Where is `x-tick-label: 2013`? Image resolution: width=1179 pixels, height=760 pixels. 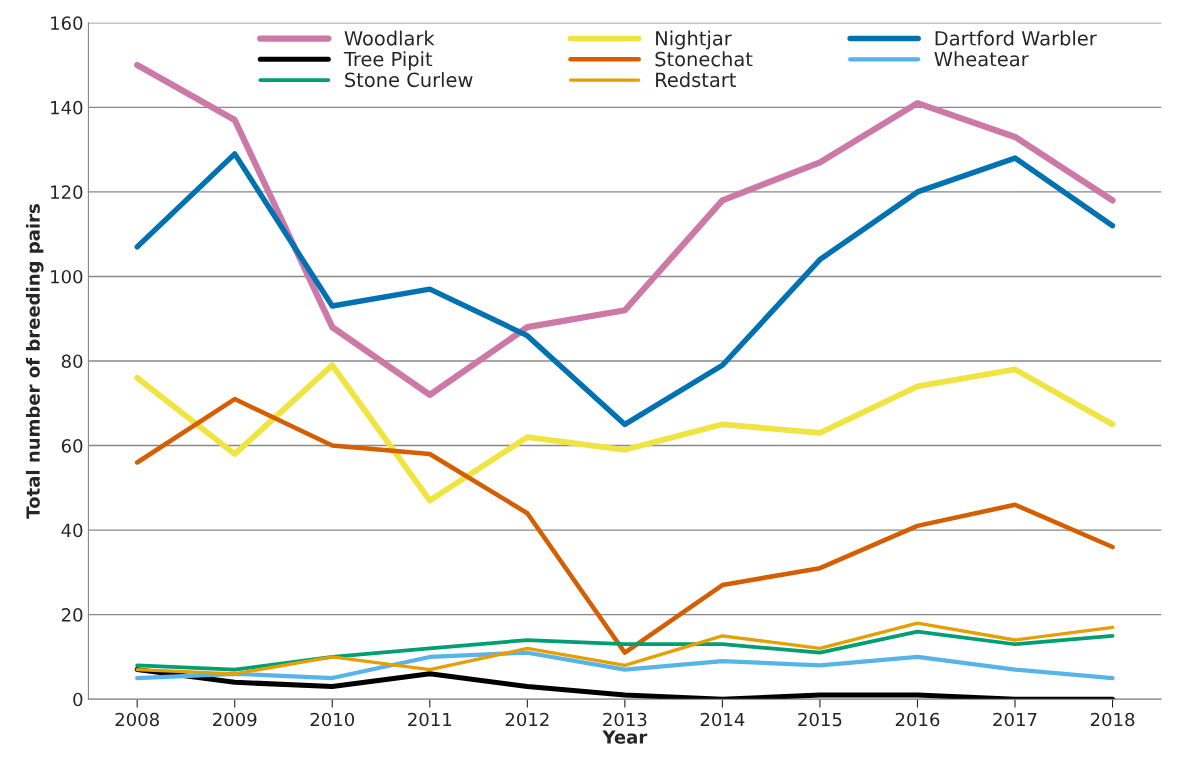 x-tick-label: 2013 is located at coordinates (625, 719).